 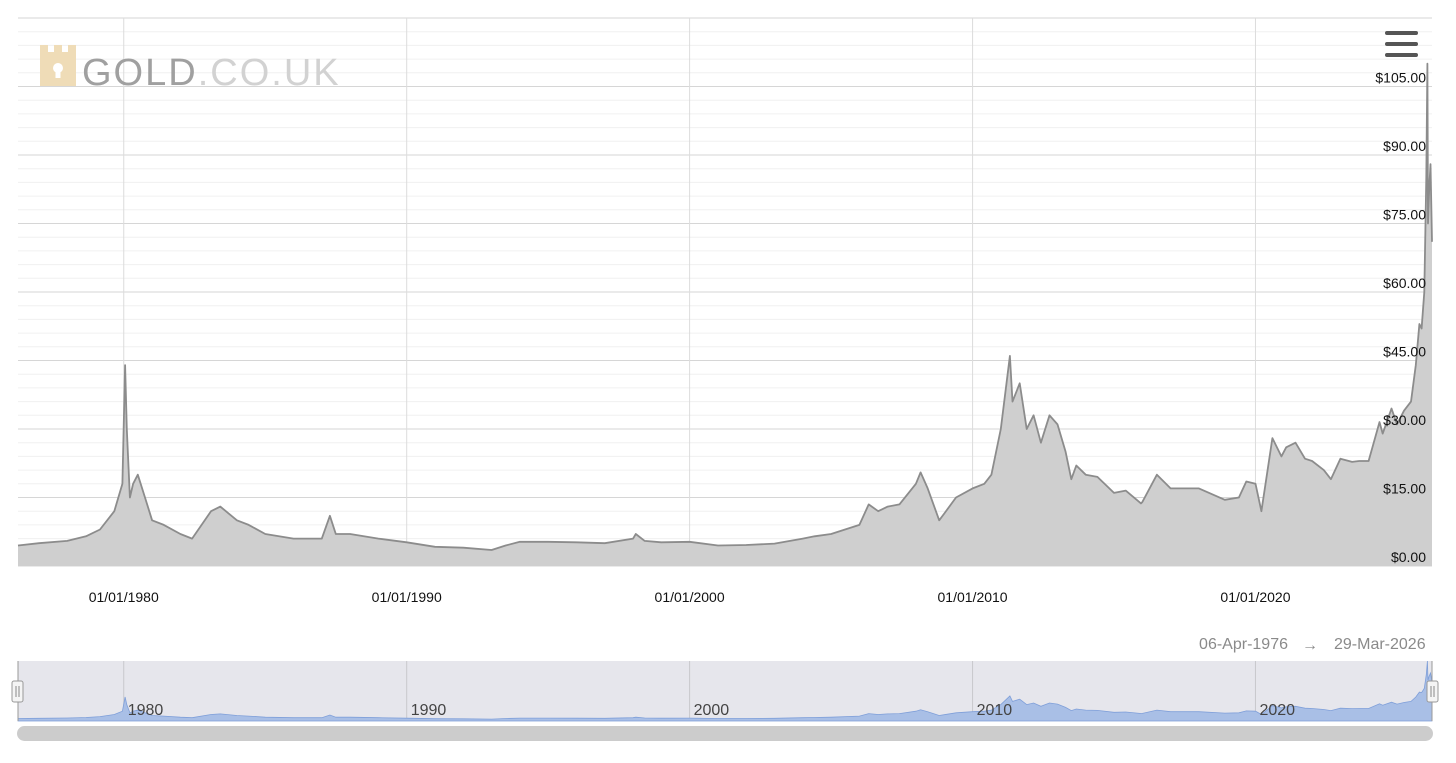 What do you see at coordinates (1404, 352) in the screenshot?
I see `y-tick-label: $45.00` at bounding box center [1404, 352].